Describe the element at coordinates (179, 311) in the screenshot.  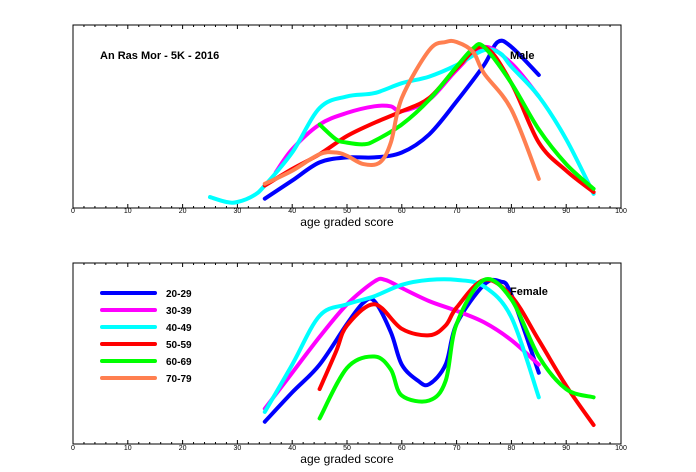
I see `legend-label-30-39: 30-39` at that location.